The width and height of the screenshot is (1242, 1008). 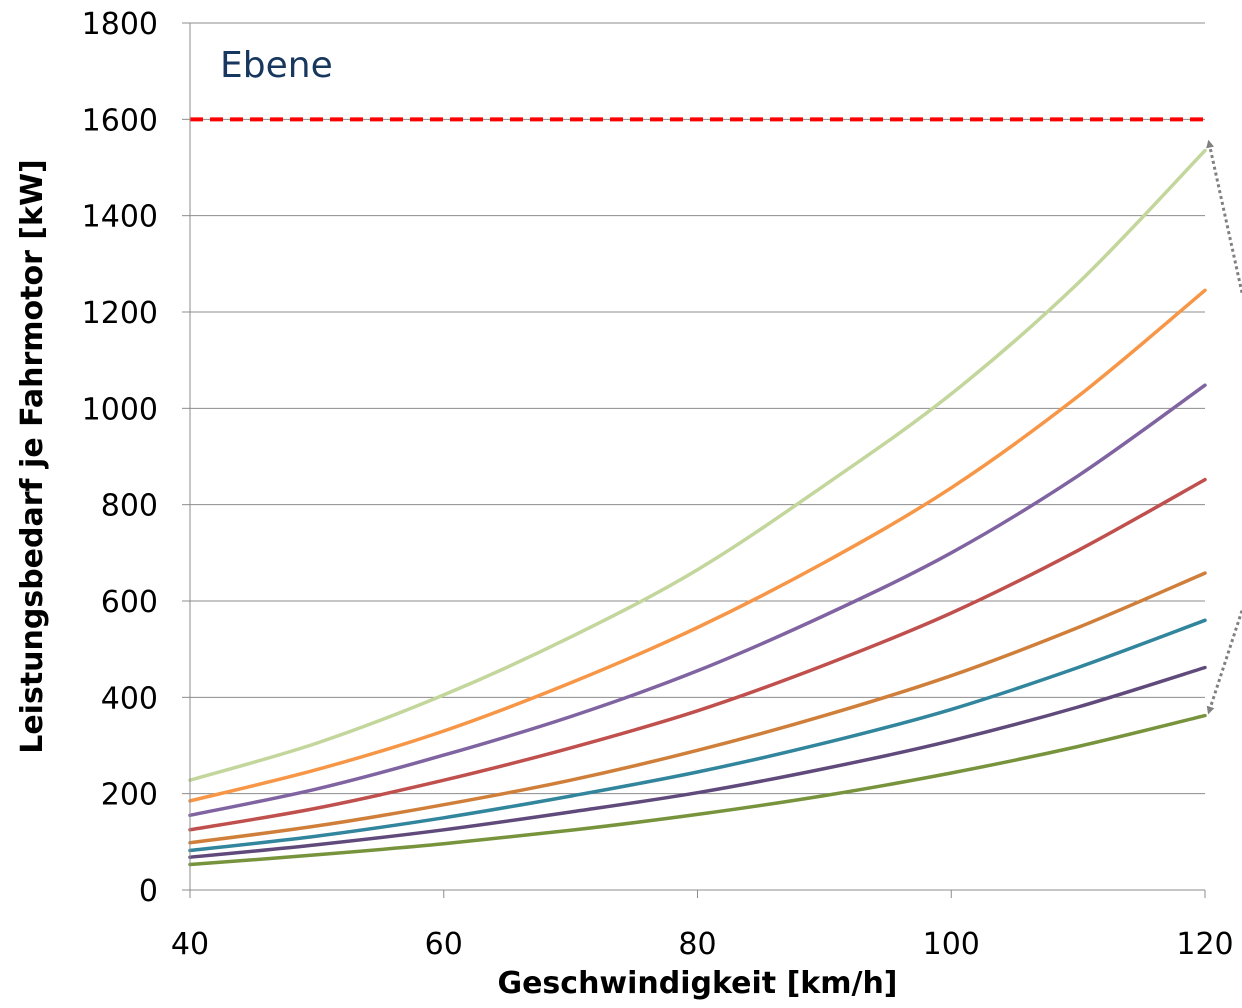 I want to click on y-tick-label: 600, so click(x=129, y=602).